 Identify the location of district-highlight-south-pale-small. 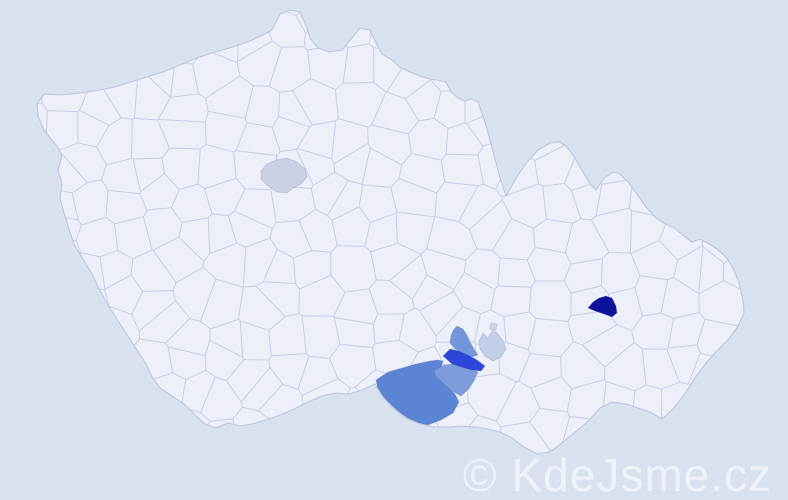
(493, 326).